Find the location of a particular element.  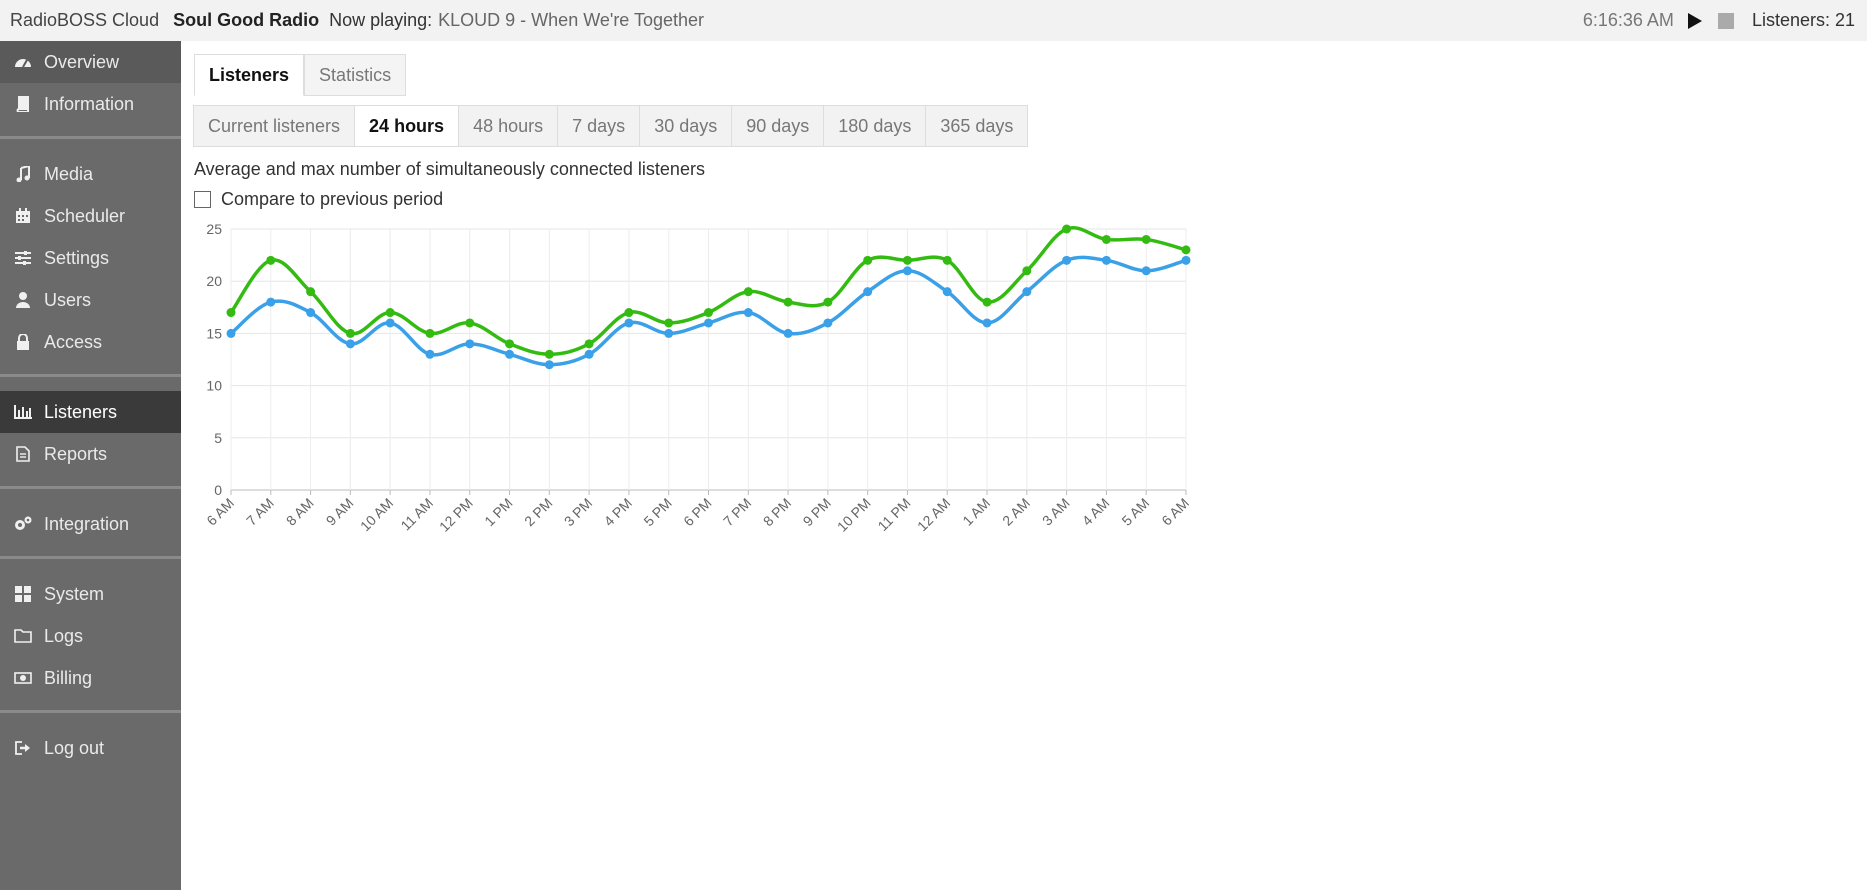

period-7-days: 7 days is located at coordinates (599, 126).